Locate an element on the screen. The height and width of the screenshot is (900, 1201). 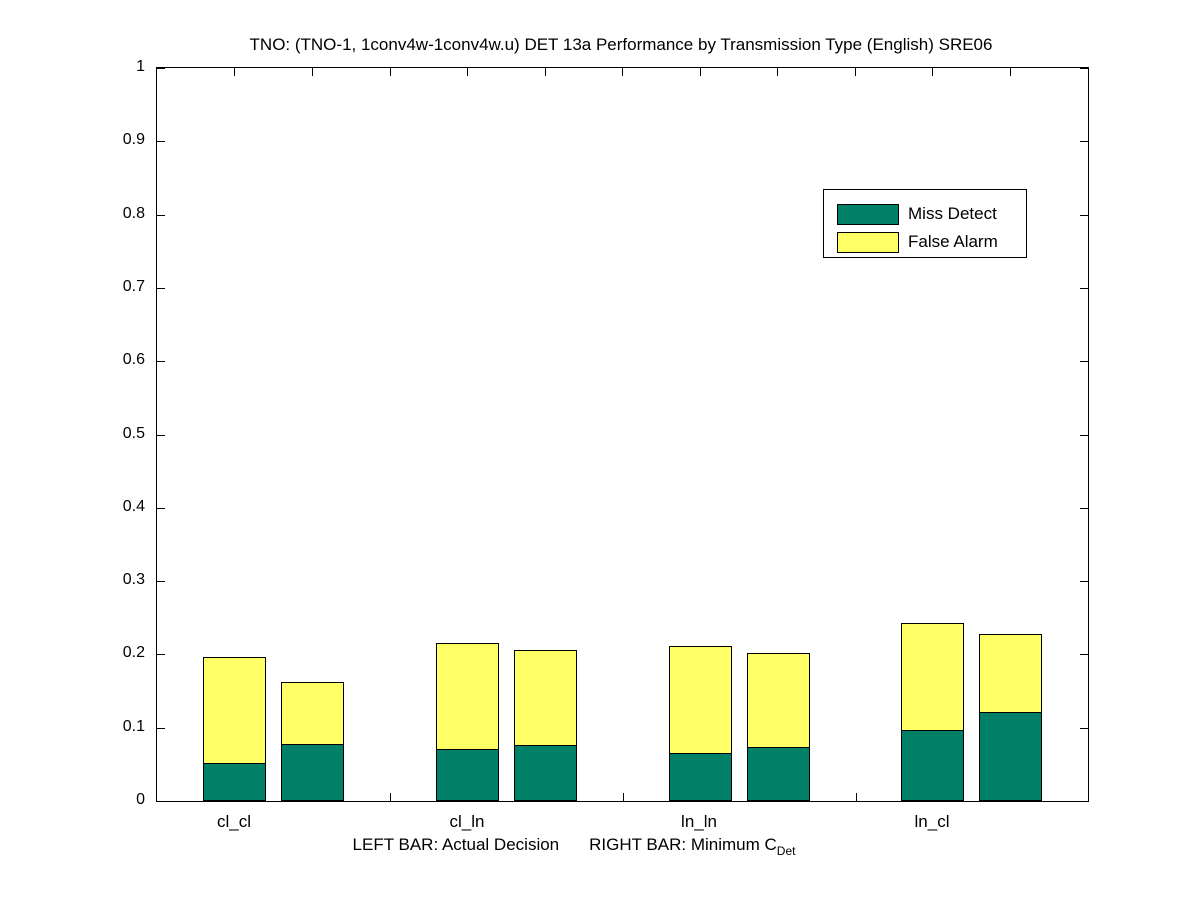
legend-item-miss-detect: Miss Detect is located at coordinates (917, 214).